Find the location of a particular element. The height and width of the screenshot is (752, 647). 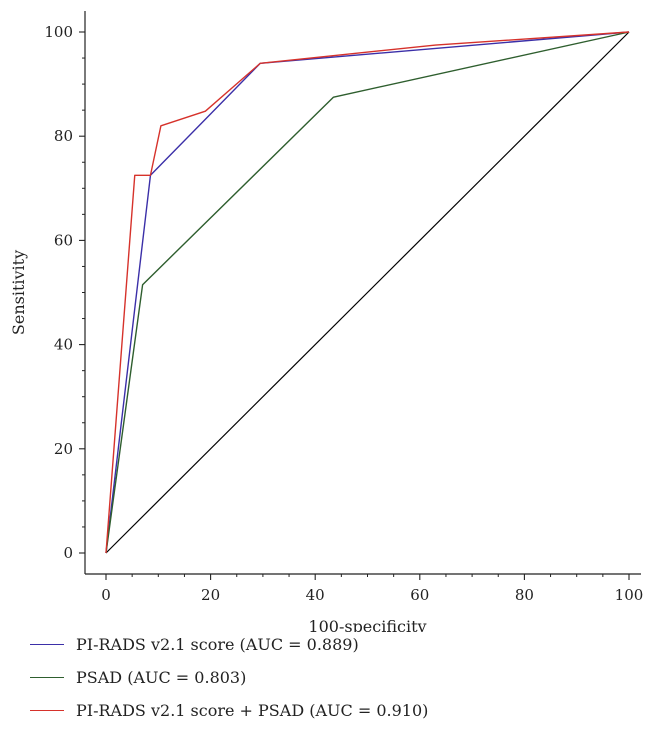

x-tick-label: 0 is located at coordinates (106, 595).